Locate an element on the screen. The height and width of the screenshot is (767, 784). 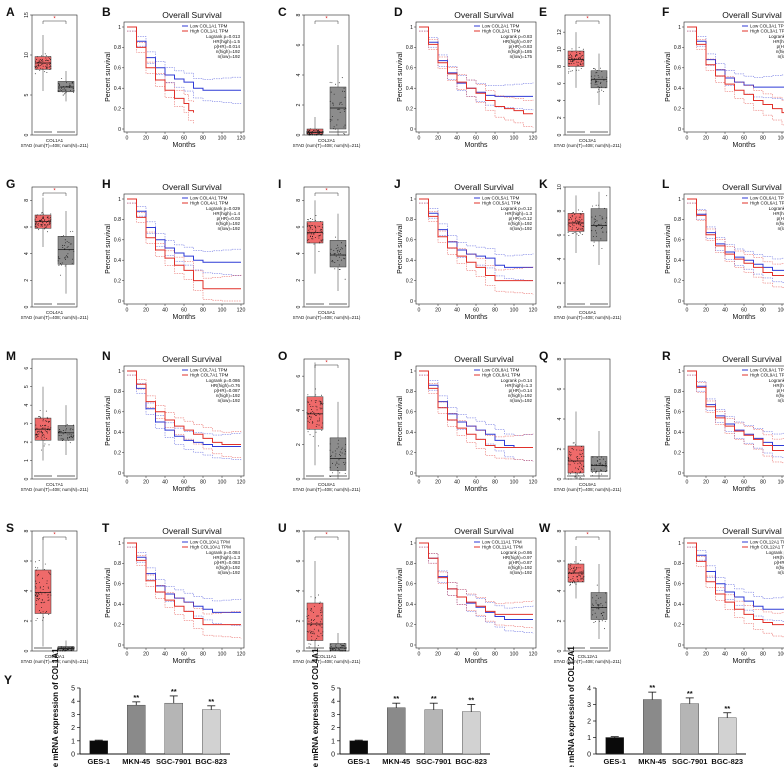
y-tick-label: 10 is located at coordinates (560, 187).